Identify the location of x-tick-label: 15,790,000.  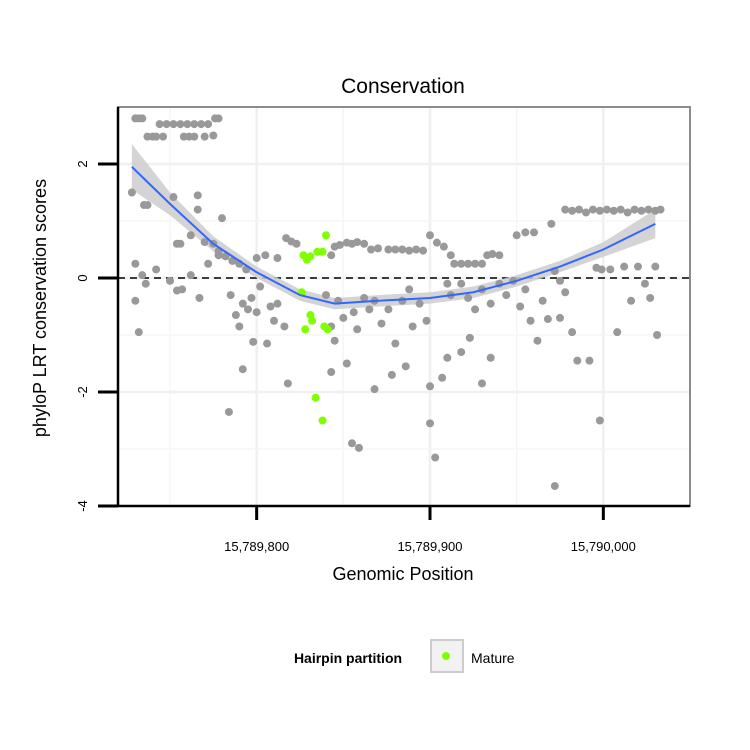
(603, 546).